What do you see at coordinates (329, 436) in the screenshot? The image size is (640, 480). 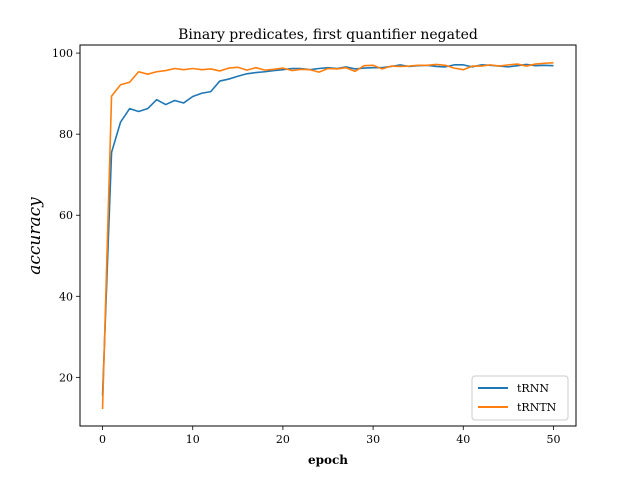 I see `x-axis-ticks: 0 10 20 30 40 50` at bounding box center [329, 436].